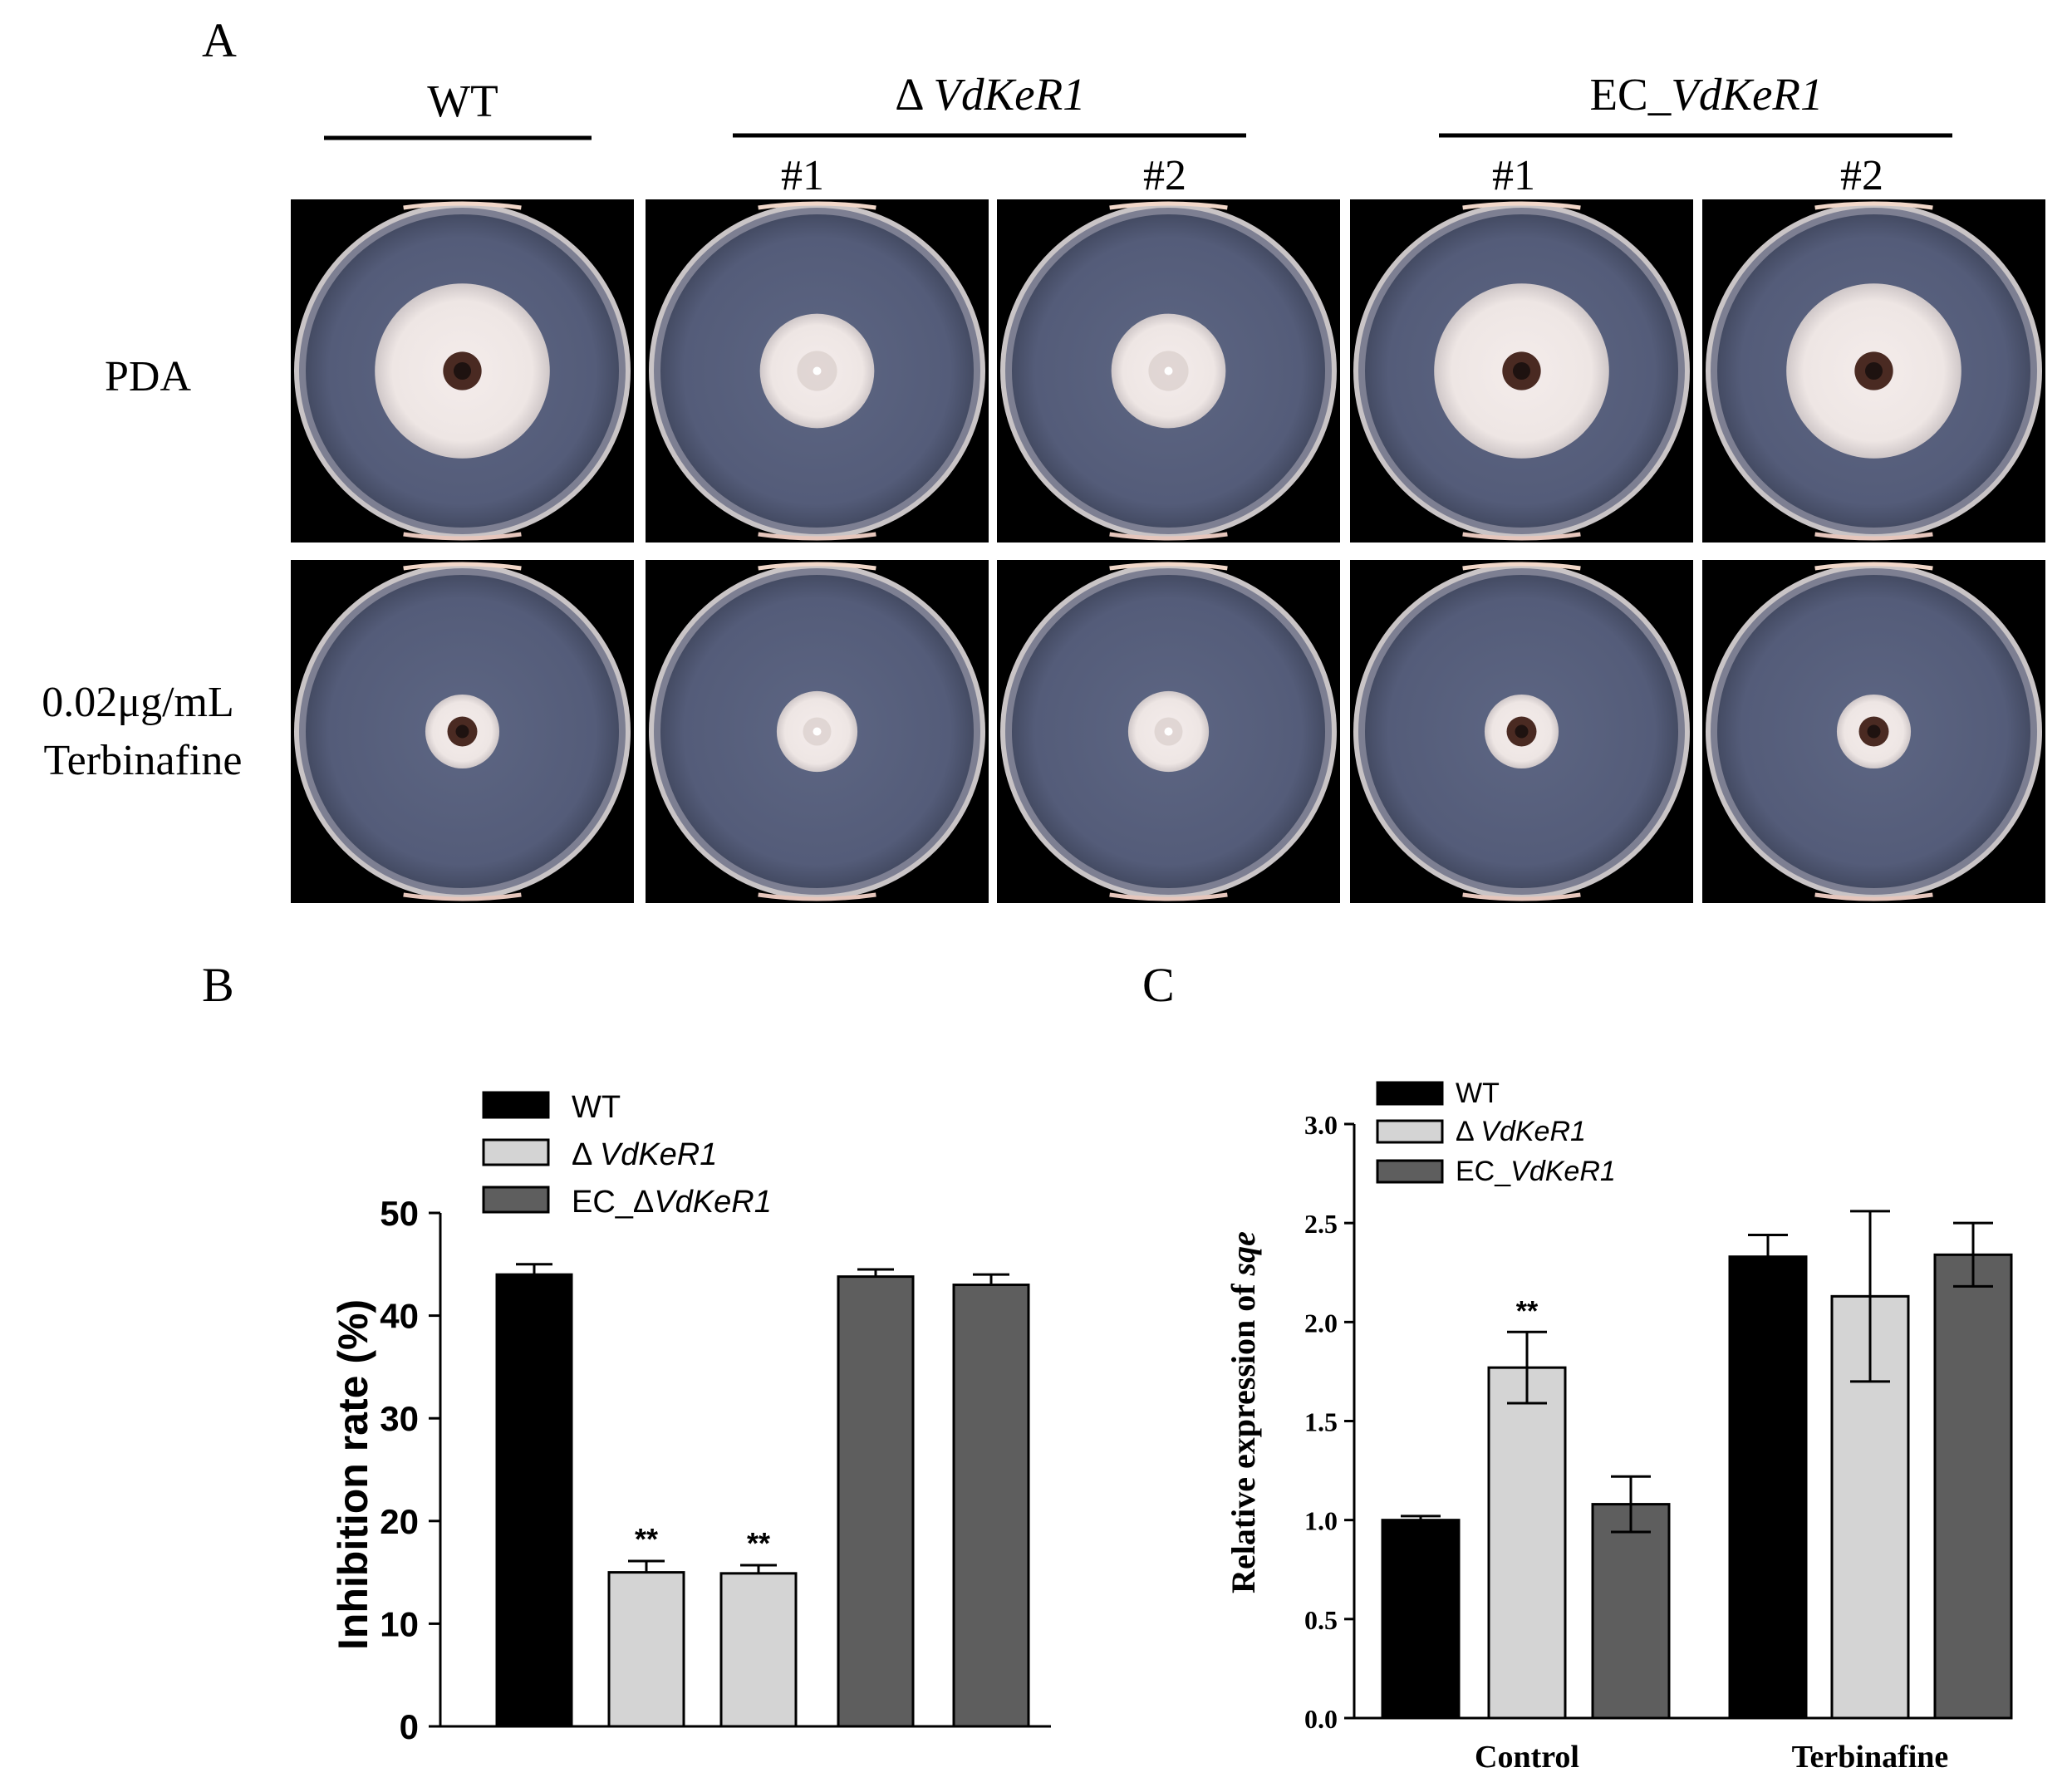 Image resolution: width=2067 pixels, height=1792 pixels. What do you see at coordinates (1697, 1465) in the screenshot?
I see `chart-c-bars: **` at bounding box center [1697, 1465].